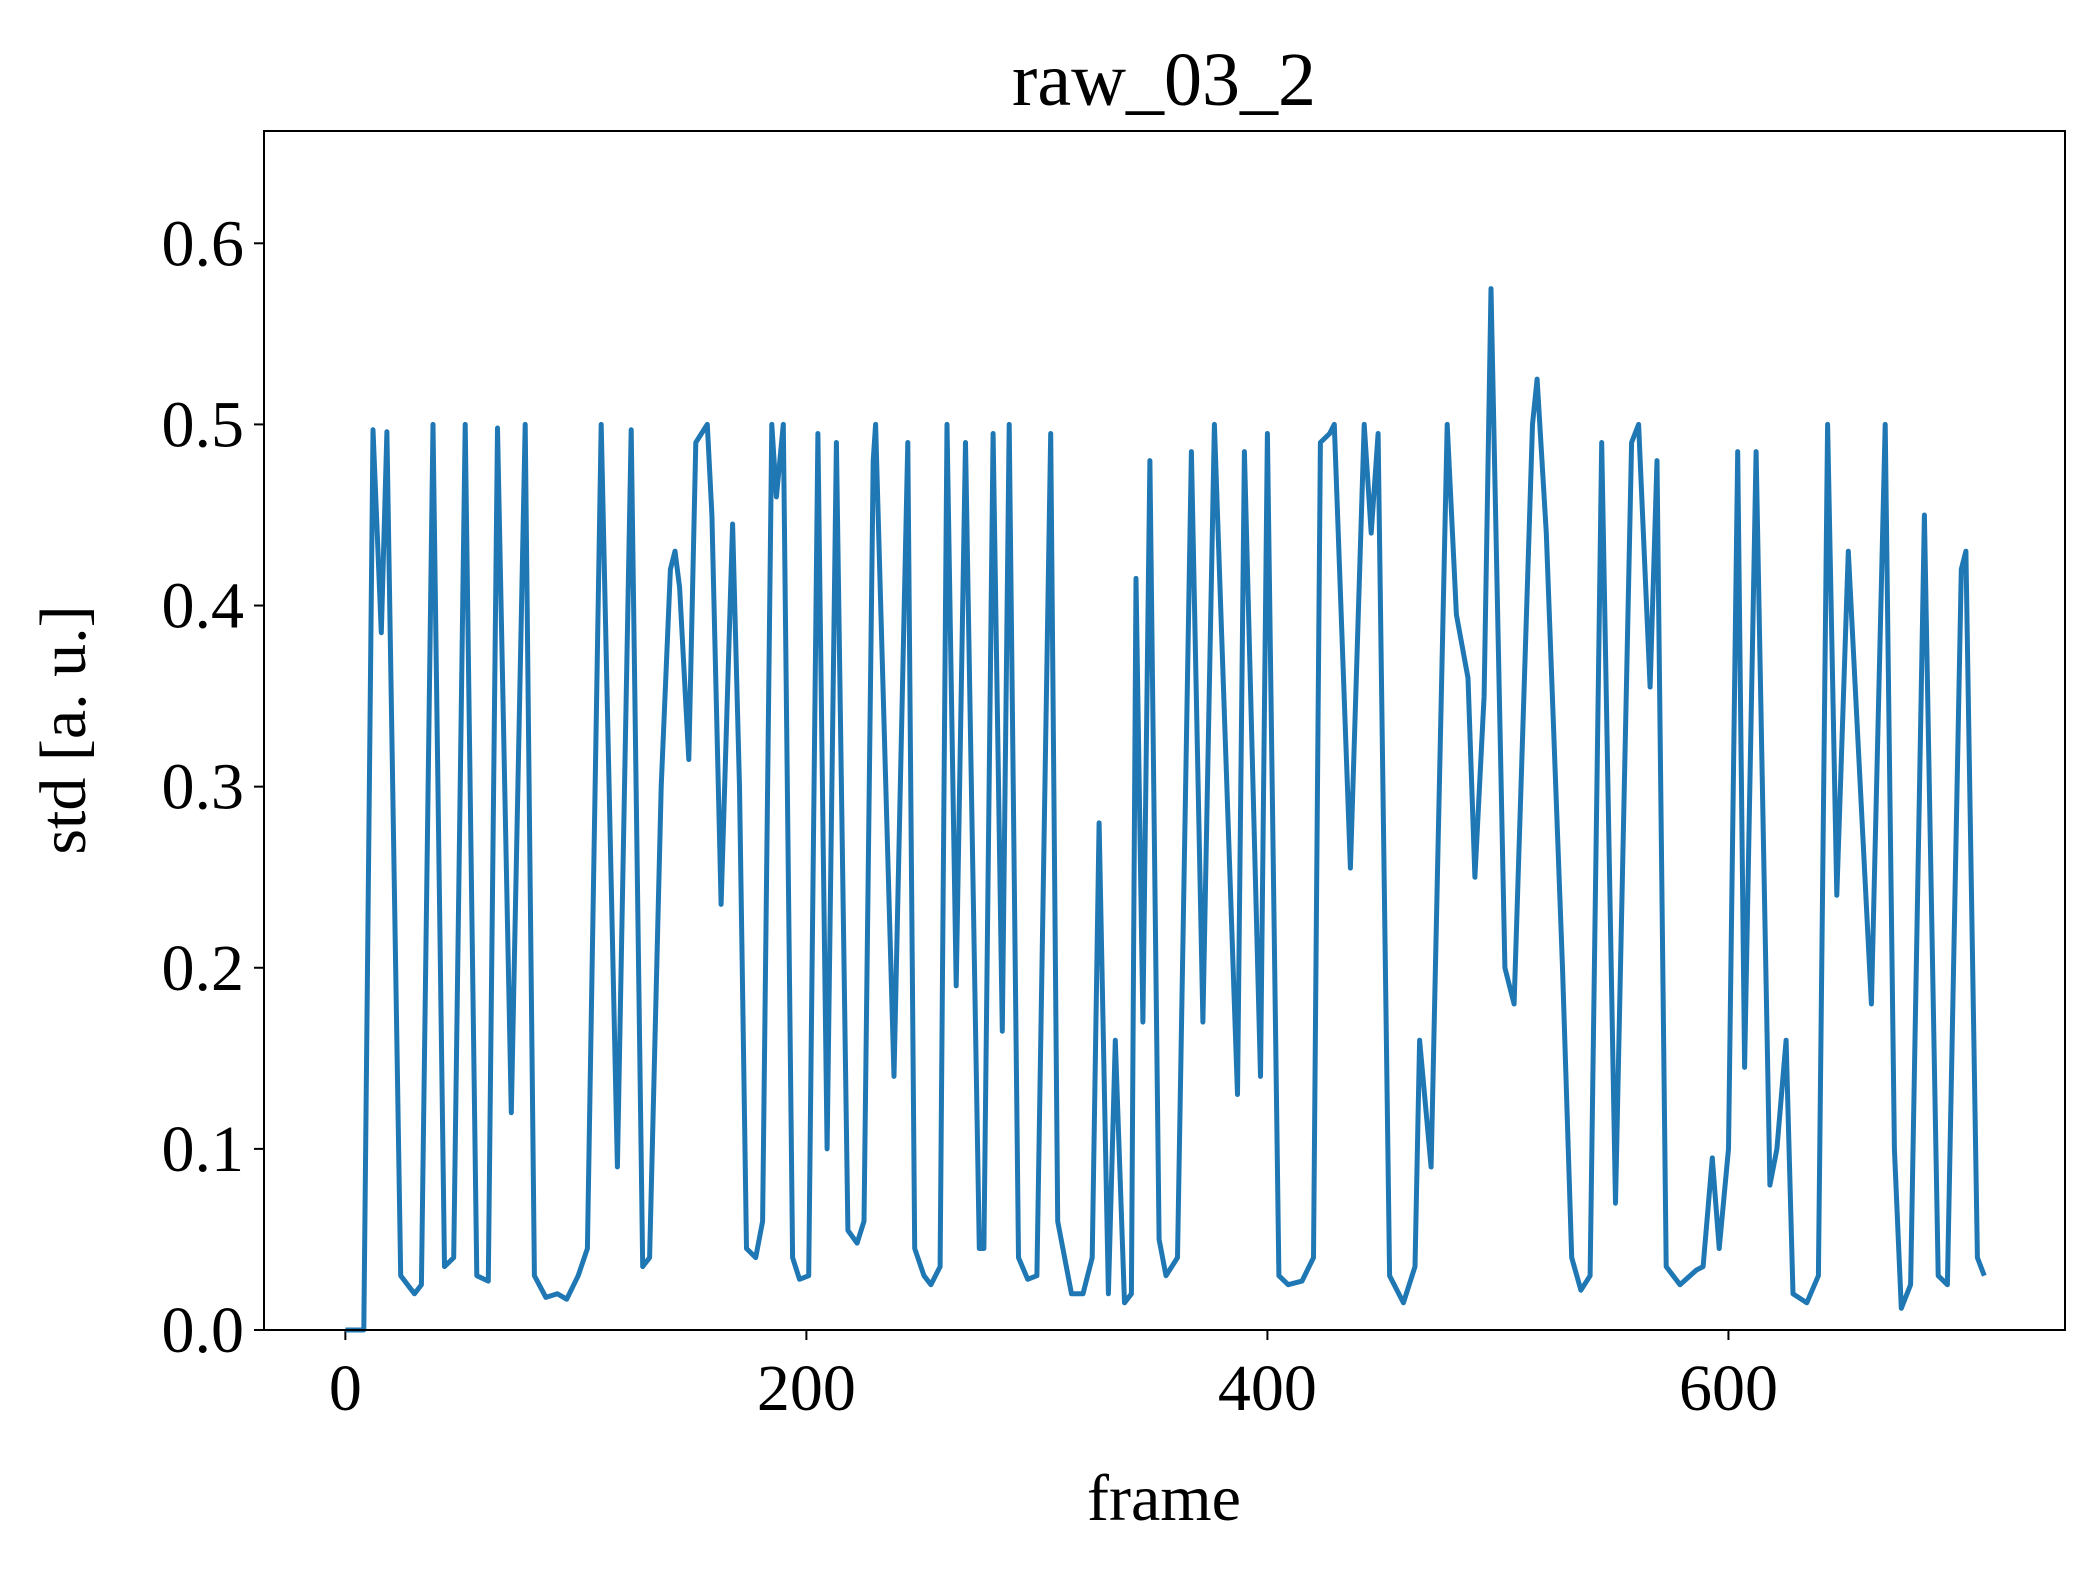 This screenshot has width=2093, height=1573. What do you see at coordinates (1164, 1498) in the screenshot?
I see `x-axis-label: frame` at bounding box center [1164, 1498].